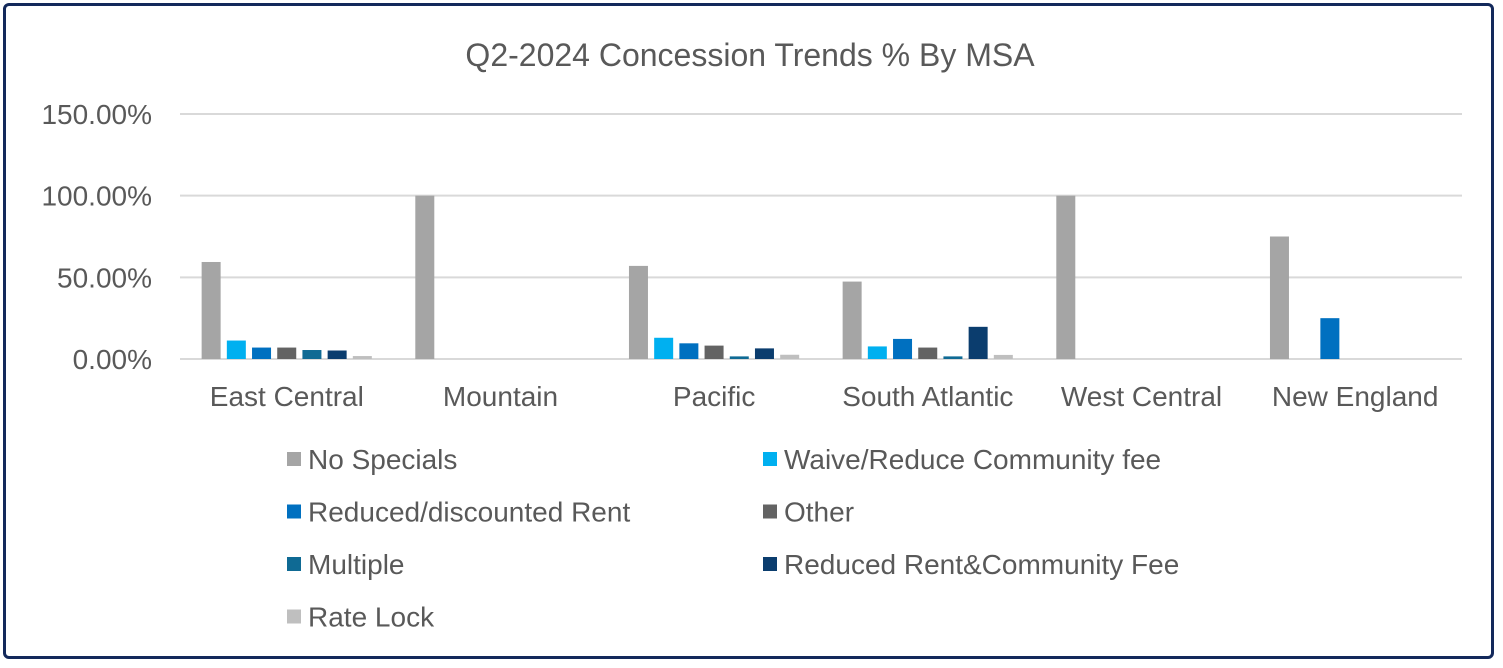 The width and height of the screenshot is (1503, 668). Describe the element at coordinates (1355, 396) in the screenshot. I see `x-tick-label: New England` at that location.